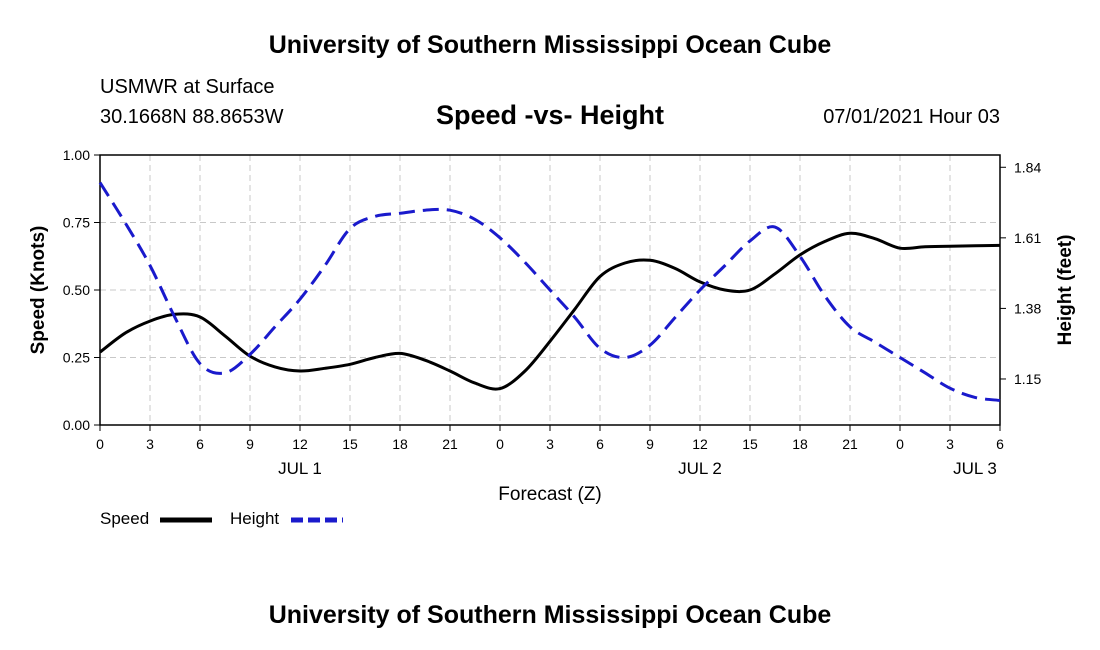 Image resolution: width=1100 pixels, height=650 pixels. What do you see at coordinates (76, 425) in the screenshot?
I see `y-tick-label: 0.00` at bounding box center [76, 425].